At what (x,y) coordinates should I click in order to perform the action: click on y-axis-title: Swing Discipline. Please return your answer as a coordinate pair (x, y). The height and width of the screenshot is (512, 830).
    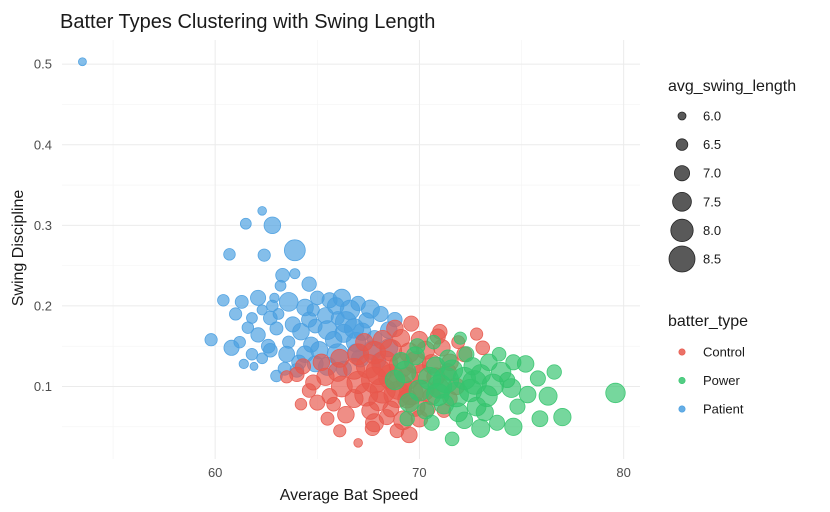
    Looking at the image, I should click on (18, 248).